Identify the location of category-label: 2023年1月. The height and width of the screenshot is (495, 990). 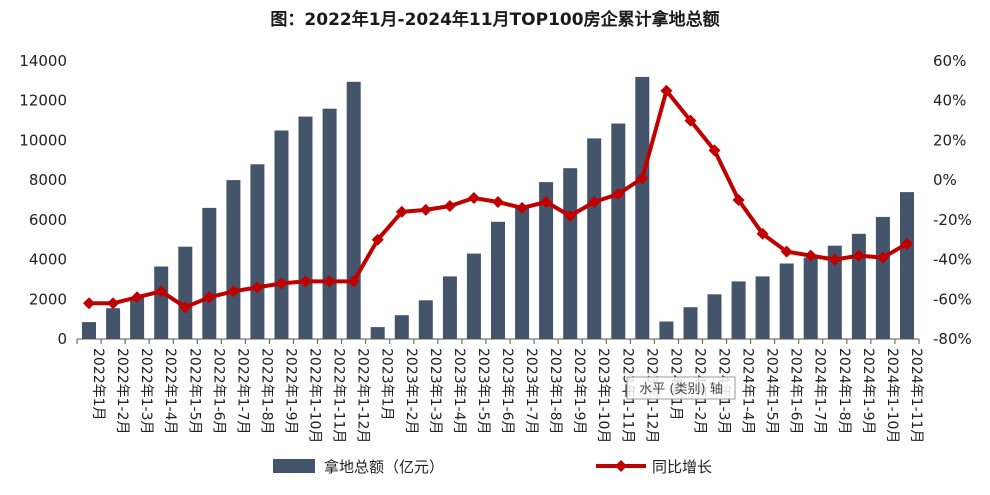
(387, 384).